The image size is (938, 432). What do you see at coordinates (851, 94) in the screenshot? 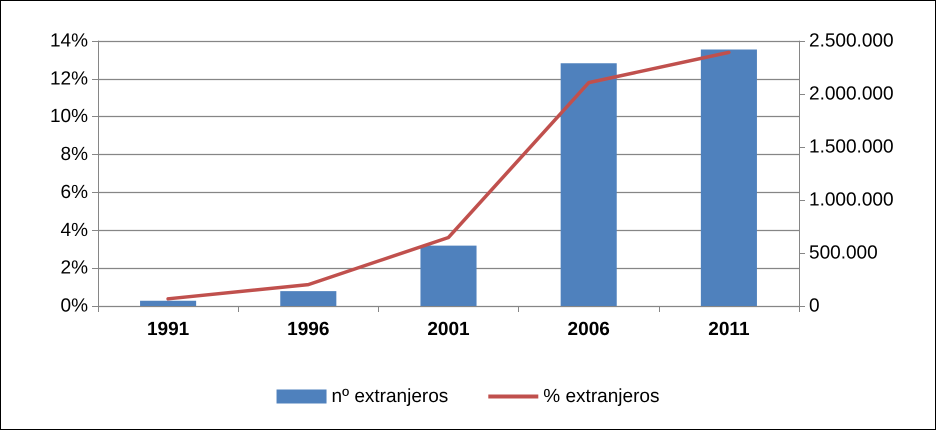
I see `y2-tick-label: 2.000.000` at bounding box center [851, 94].